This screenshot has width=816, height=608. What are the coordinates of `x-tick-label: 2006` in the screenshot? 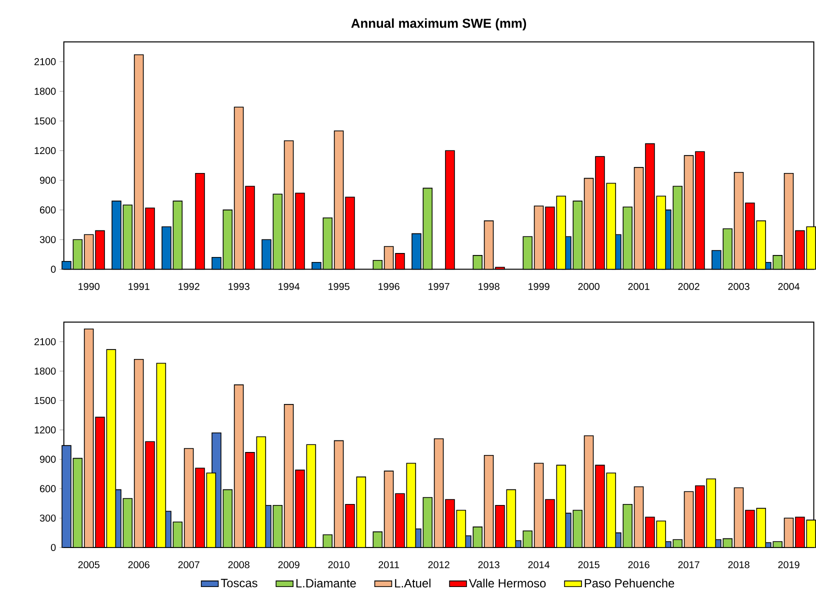 It's located at (139, 564).